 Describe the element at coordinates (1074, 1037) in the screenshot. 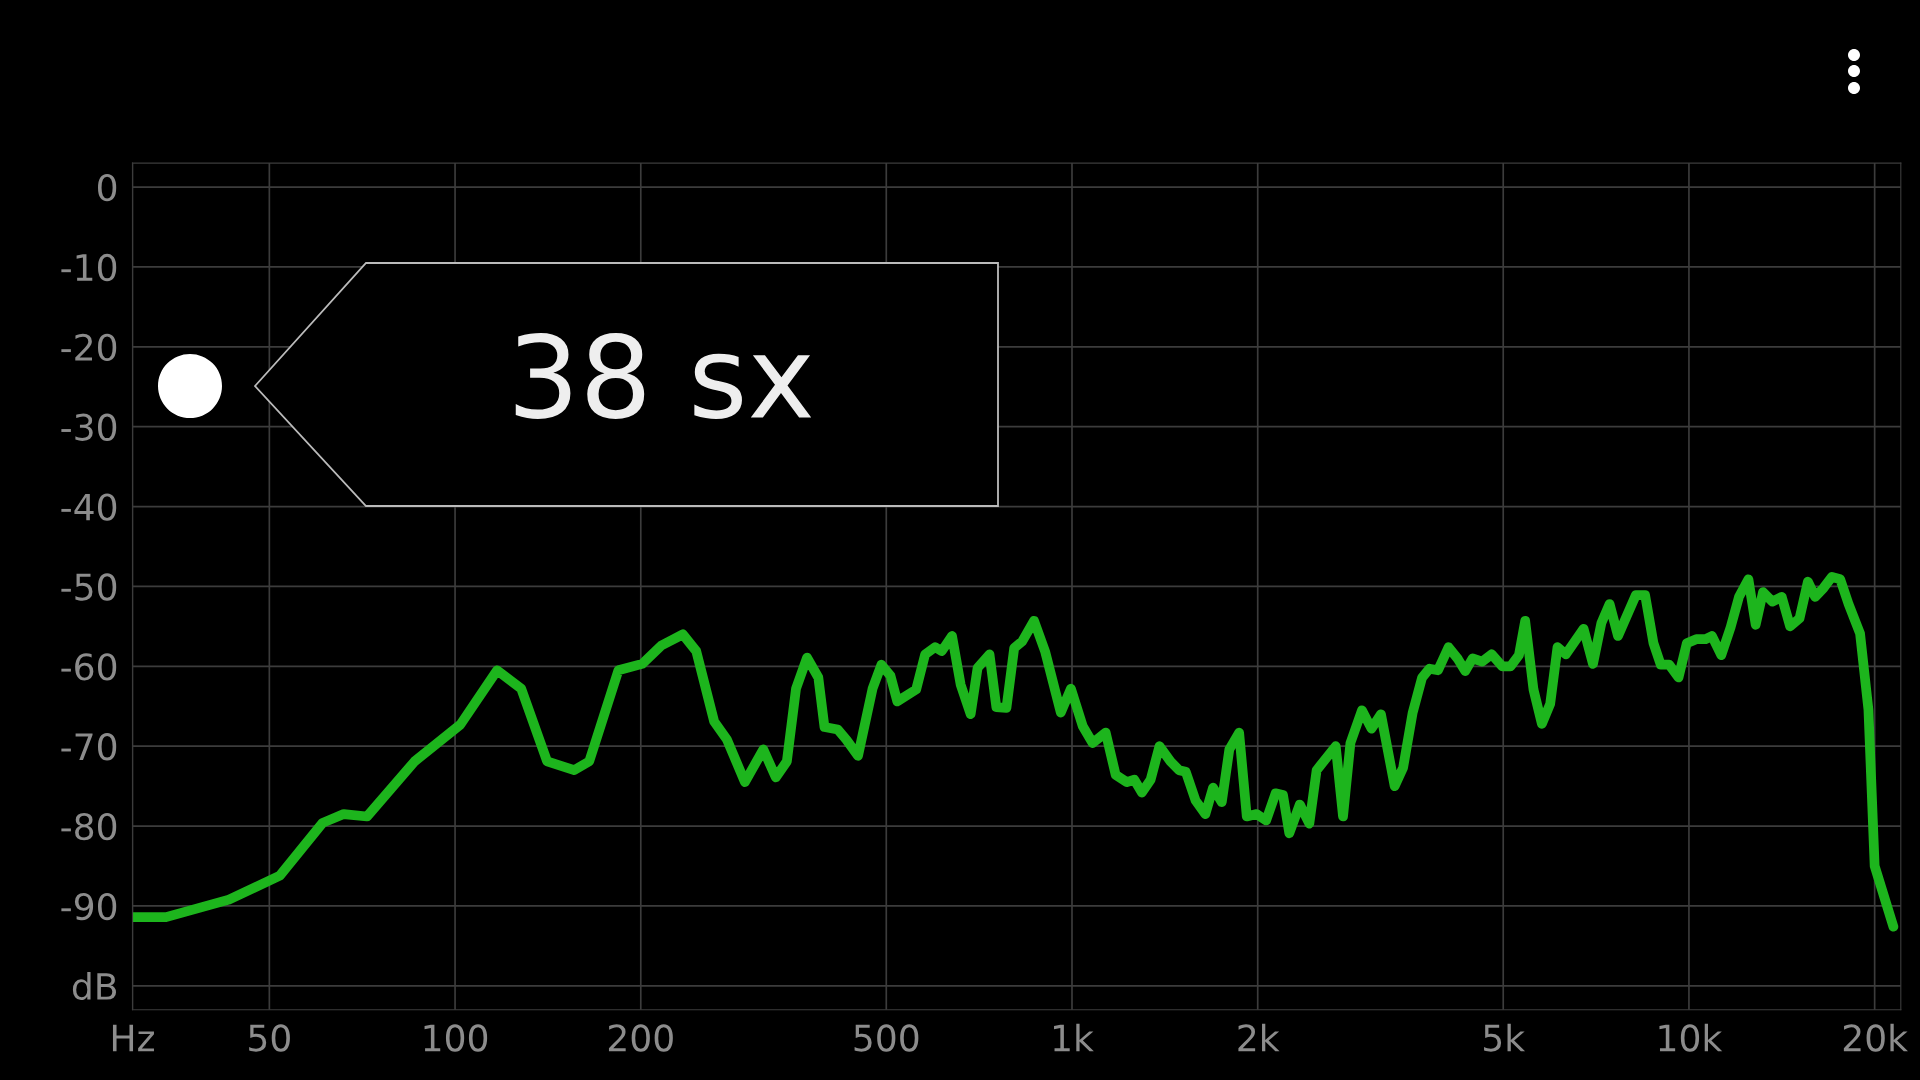

I see `x-tick-label: 1k` at that location.